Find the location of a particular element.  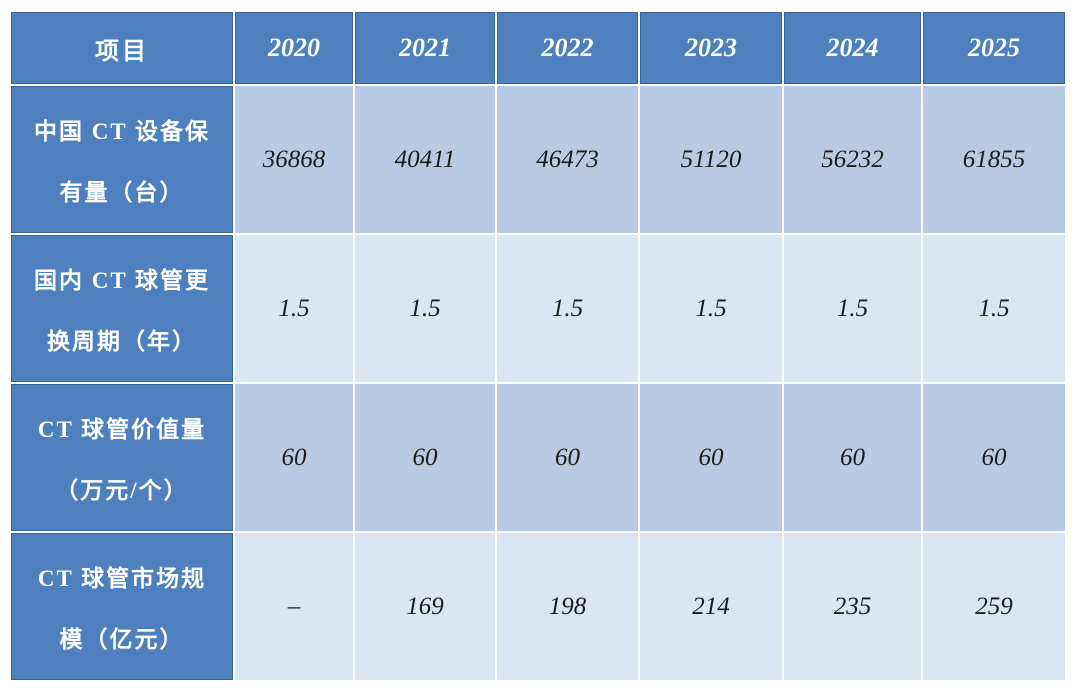

row-label-line-1: 国内 CT 球管更 is located at coordinates (122, 281).